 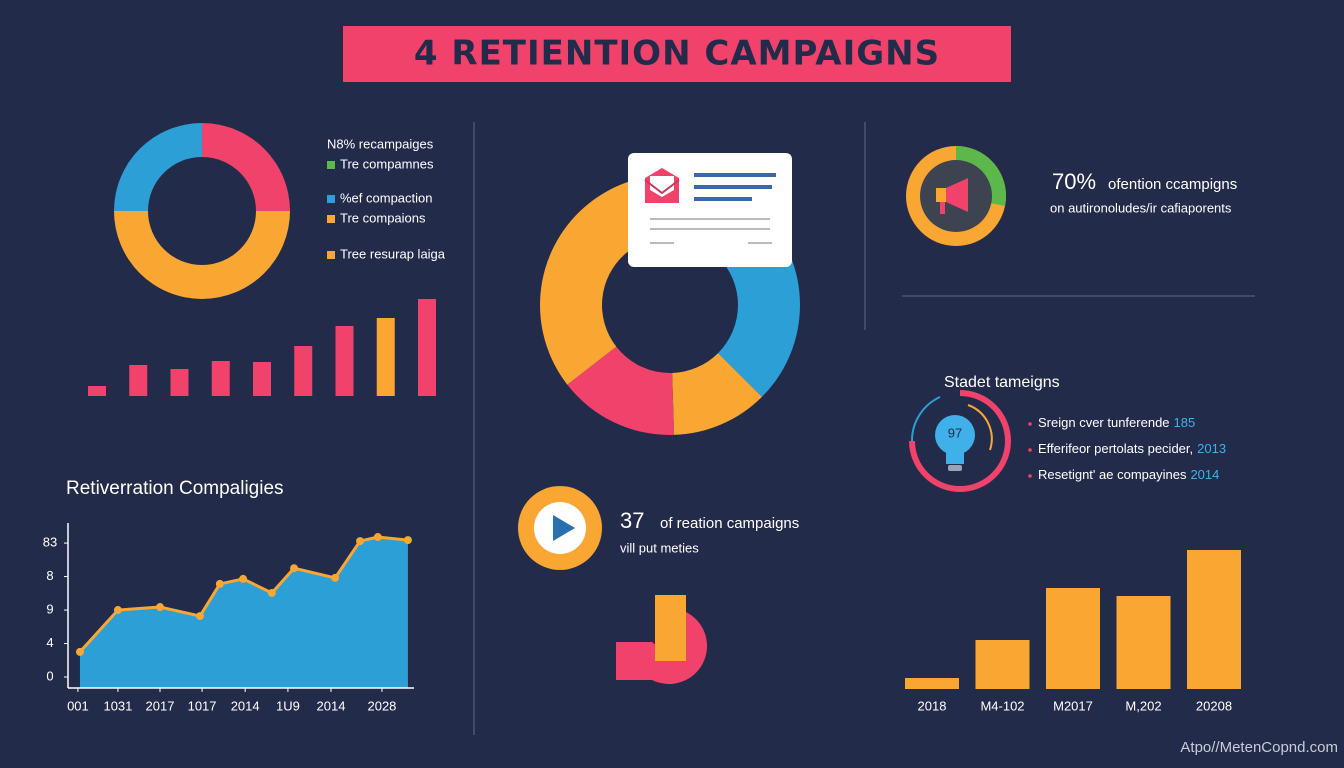 I want to click on list-item: Sreign cver tunferende 185, so click(x=1116, y=422).